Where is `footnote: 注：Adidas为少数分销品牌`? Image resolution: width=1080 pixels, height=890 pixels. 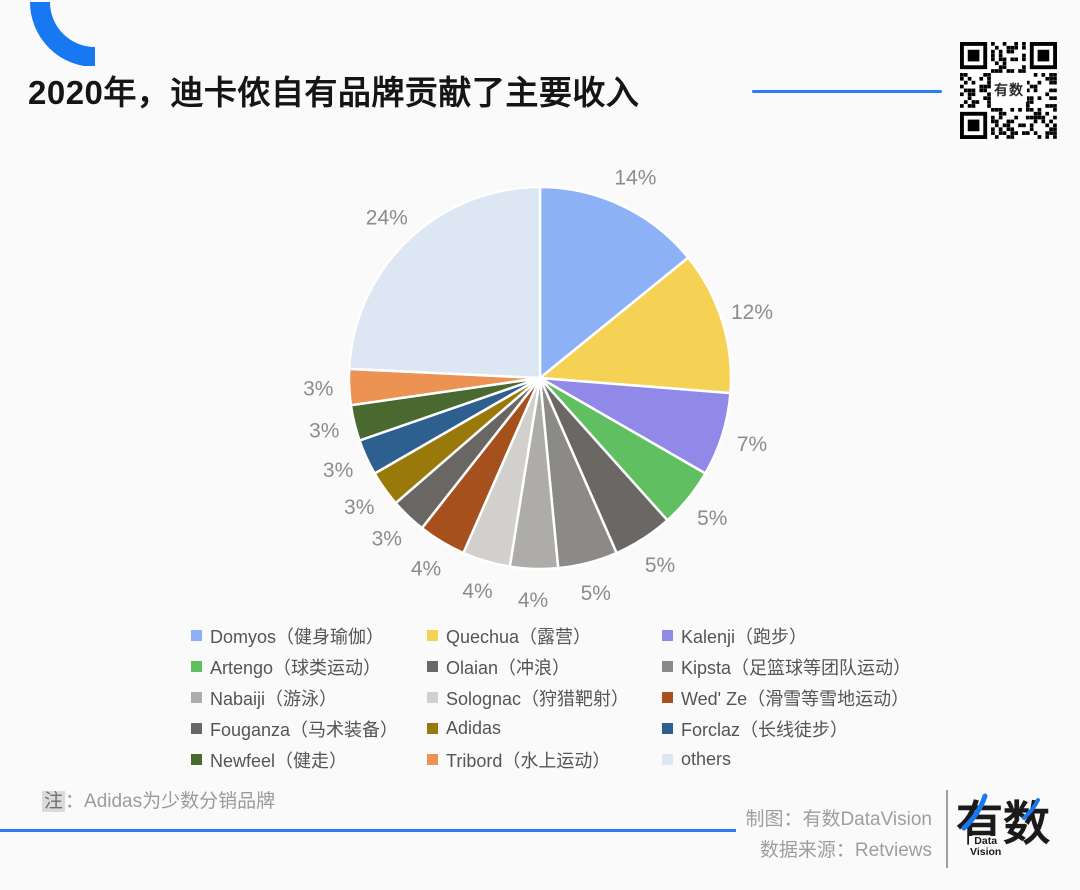 footnote: 注：Adidas为少数分销品牌 is located at coordinates (158, 799).